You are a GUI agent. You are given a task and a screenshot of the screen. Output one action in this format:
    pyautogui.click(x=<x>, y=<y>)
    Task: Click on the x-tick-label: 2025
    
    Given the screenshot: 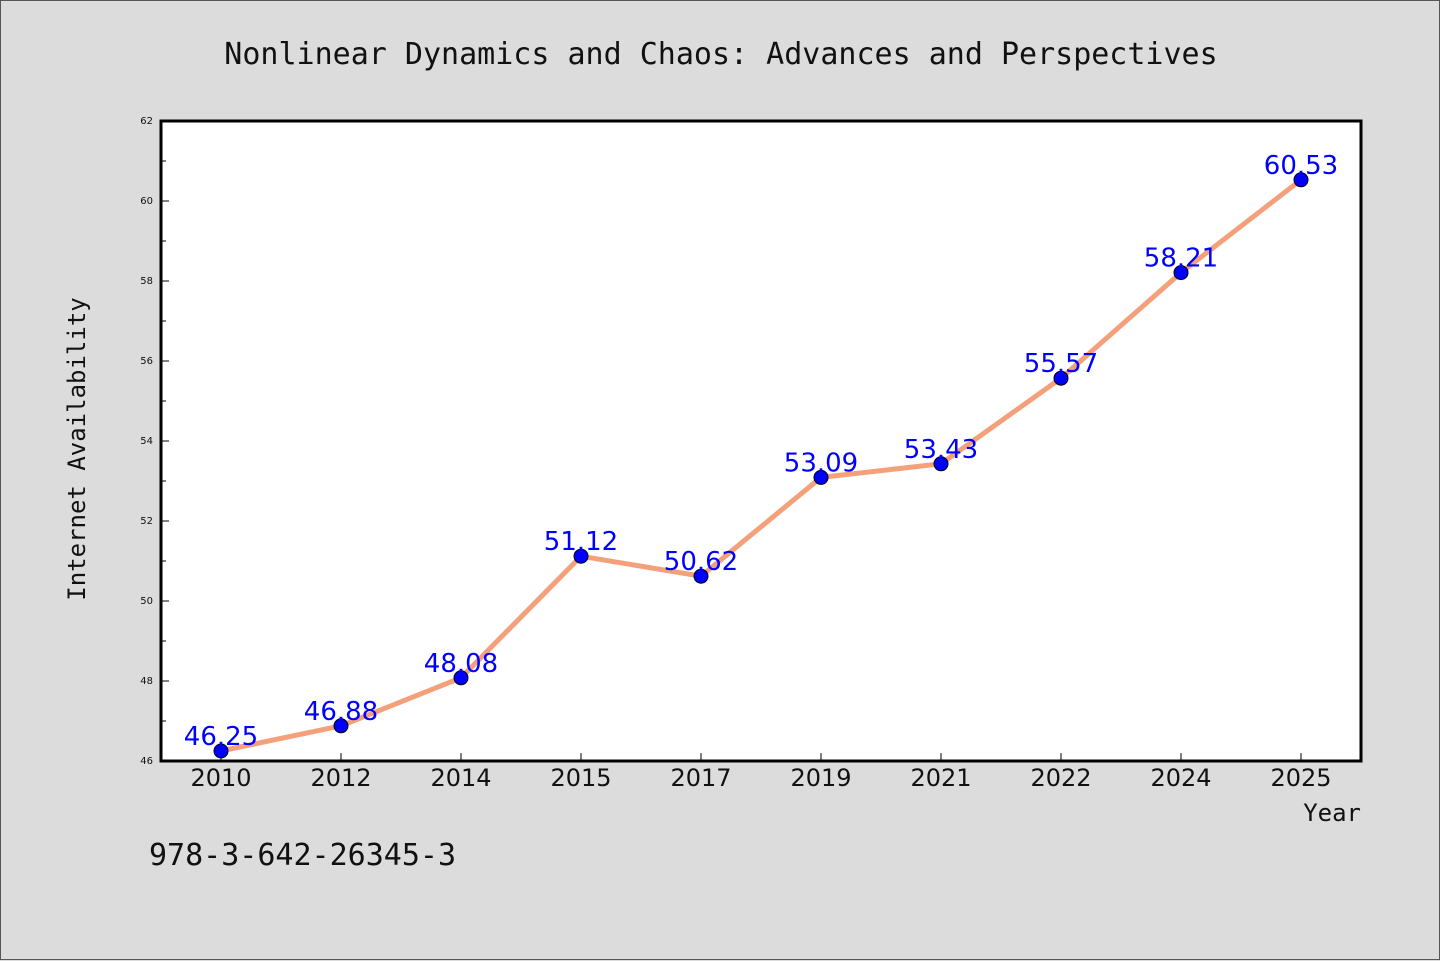 What is the action you would take?
    pyautogui.click(x=1300, y=778)
    